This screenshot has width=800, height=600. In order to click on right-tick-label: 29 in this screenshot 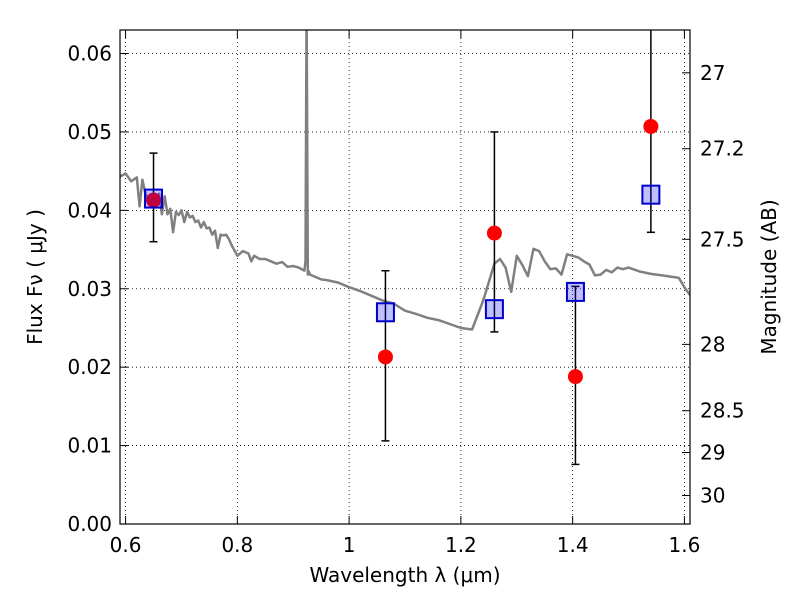, I will do `click(712, 452)`.